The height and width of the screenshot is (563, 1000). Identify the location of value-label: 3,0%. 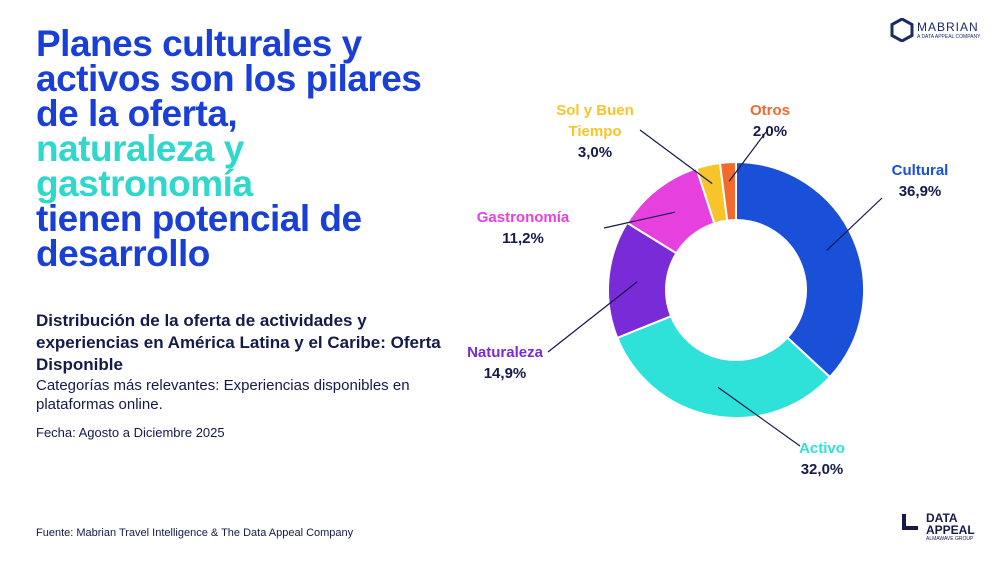
(595, 152).